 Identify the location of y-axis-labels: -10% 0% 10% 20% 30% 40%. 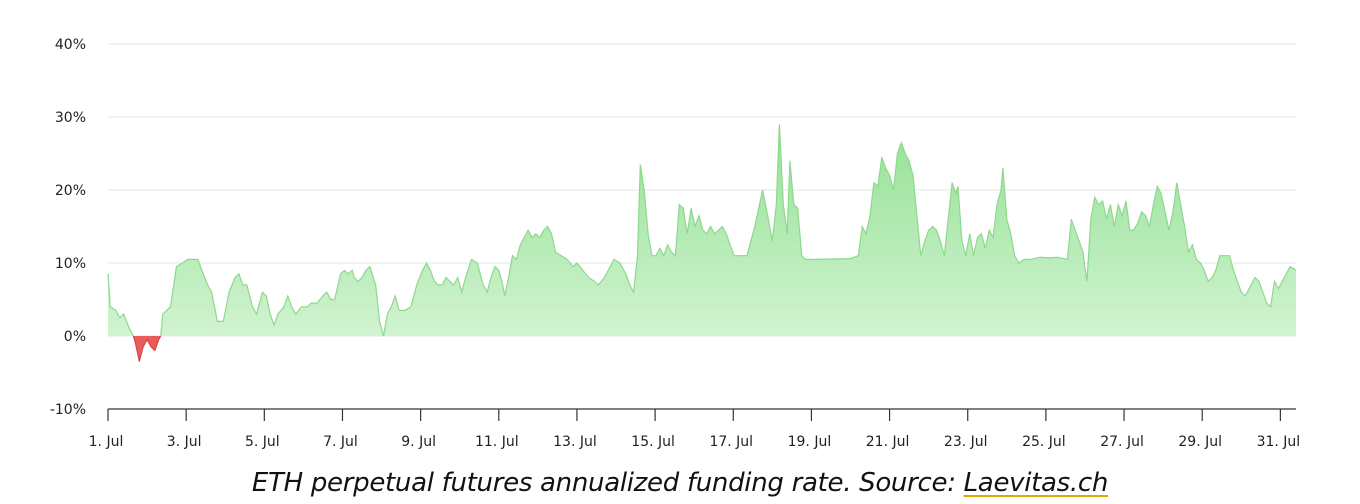
(68, 227).